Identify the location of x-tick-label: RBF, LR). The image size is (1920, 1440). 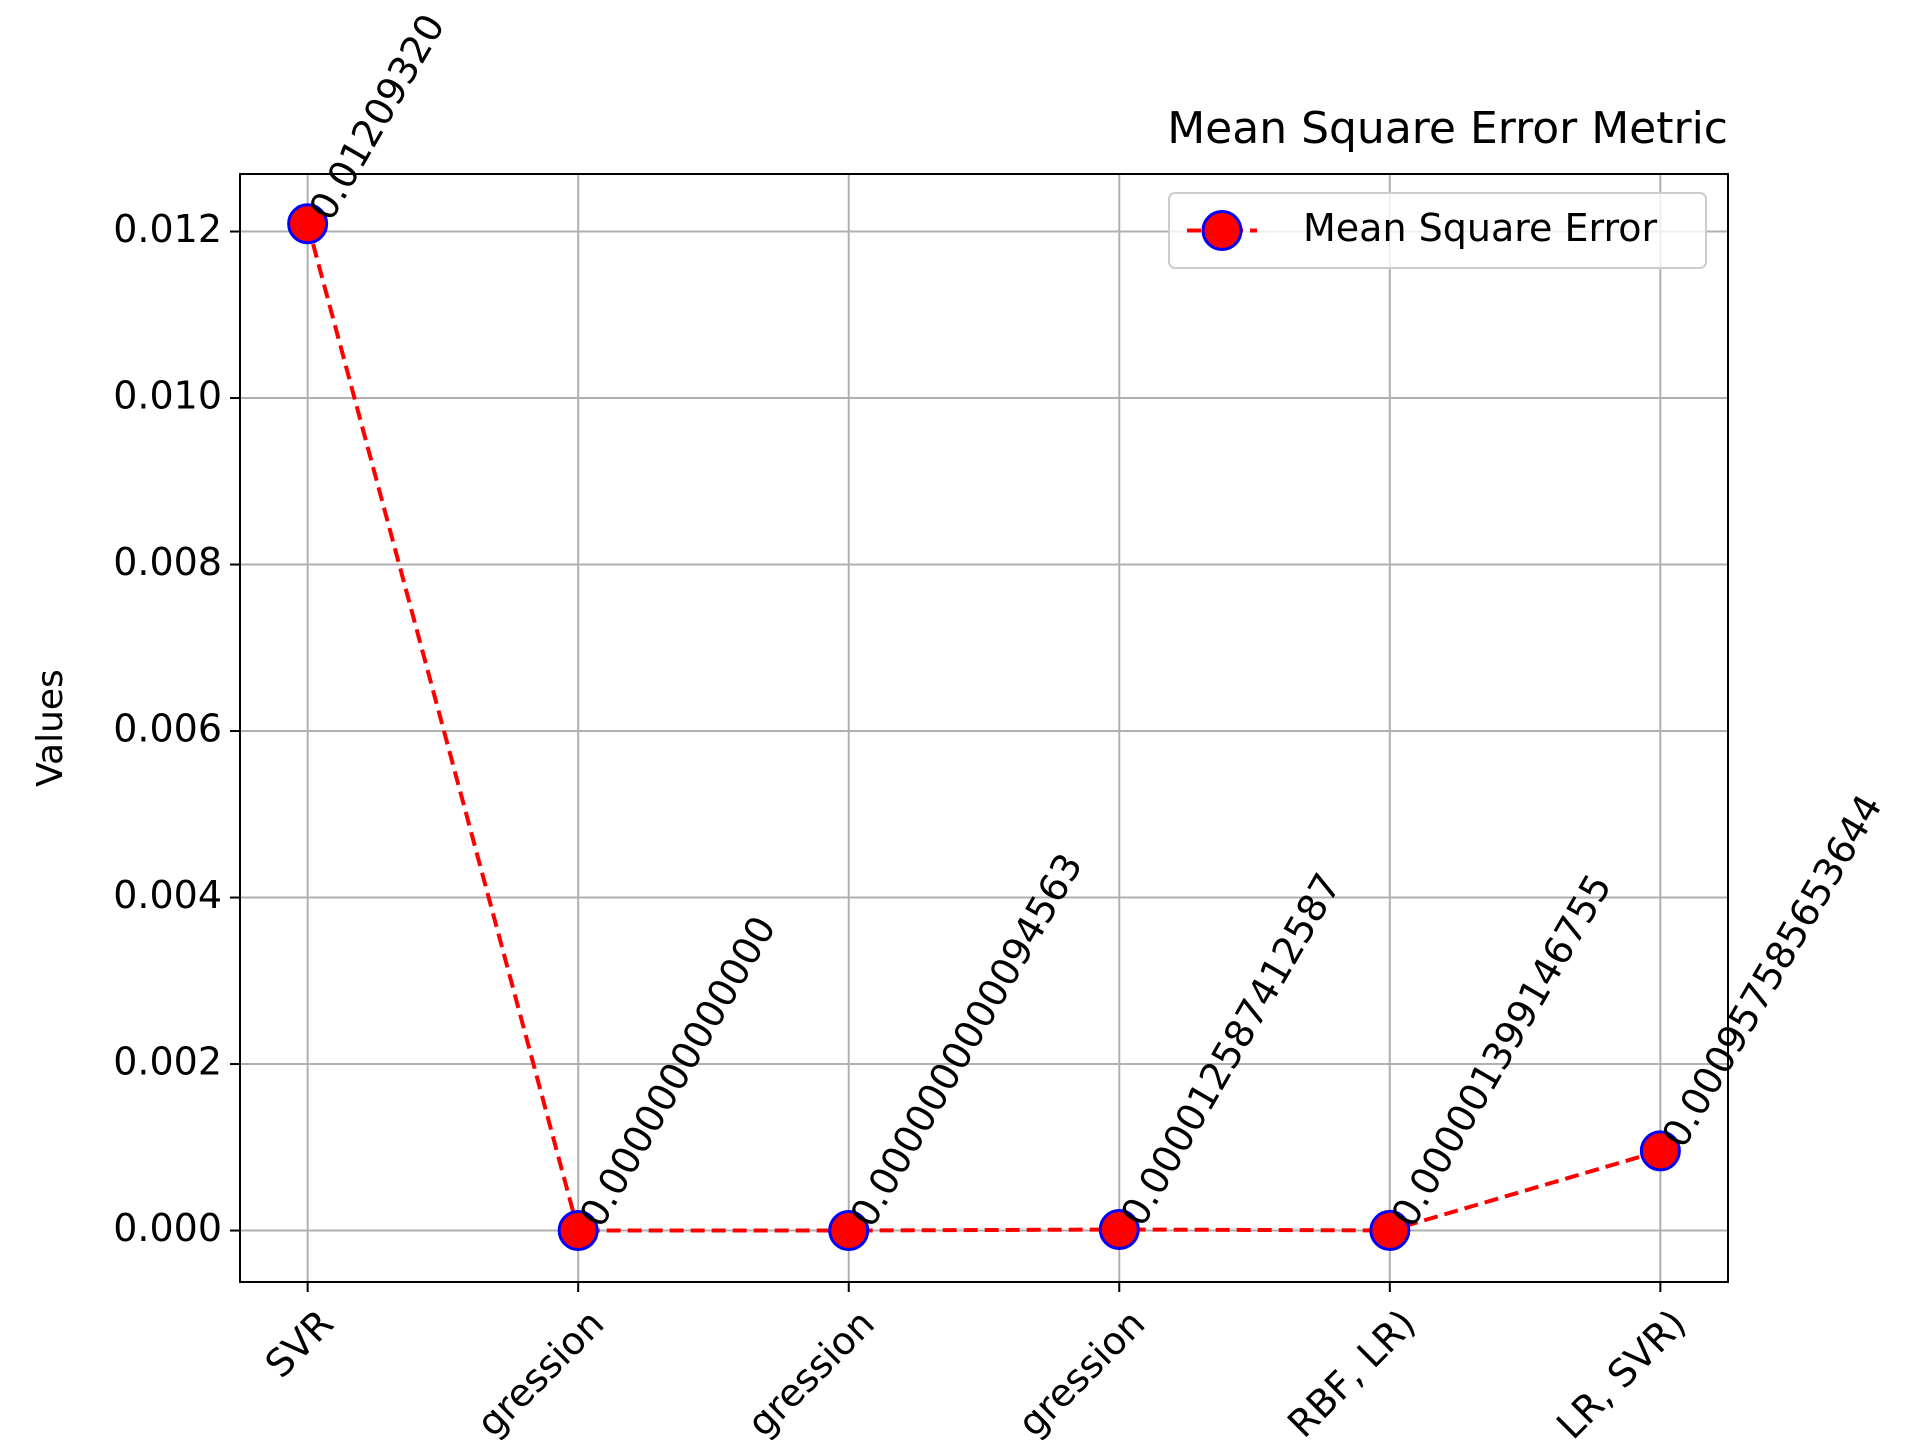
(1351, 1370).